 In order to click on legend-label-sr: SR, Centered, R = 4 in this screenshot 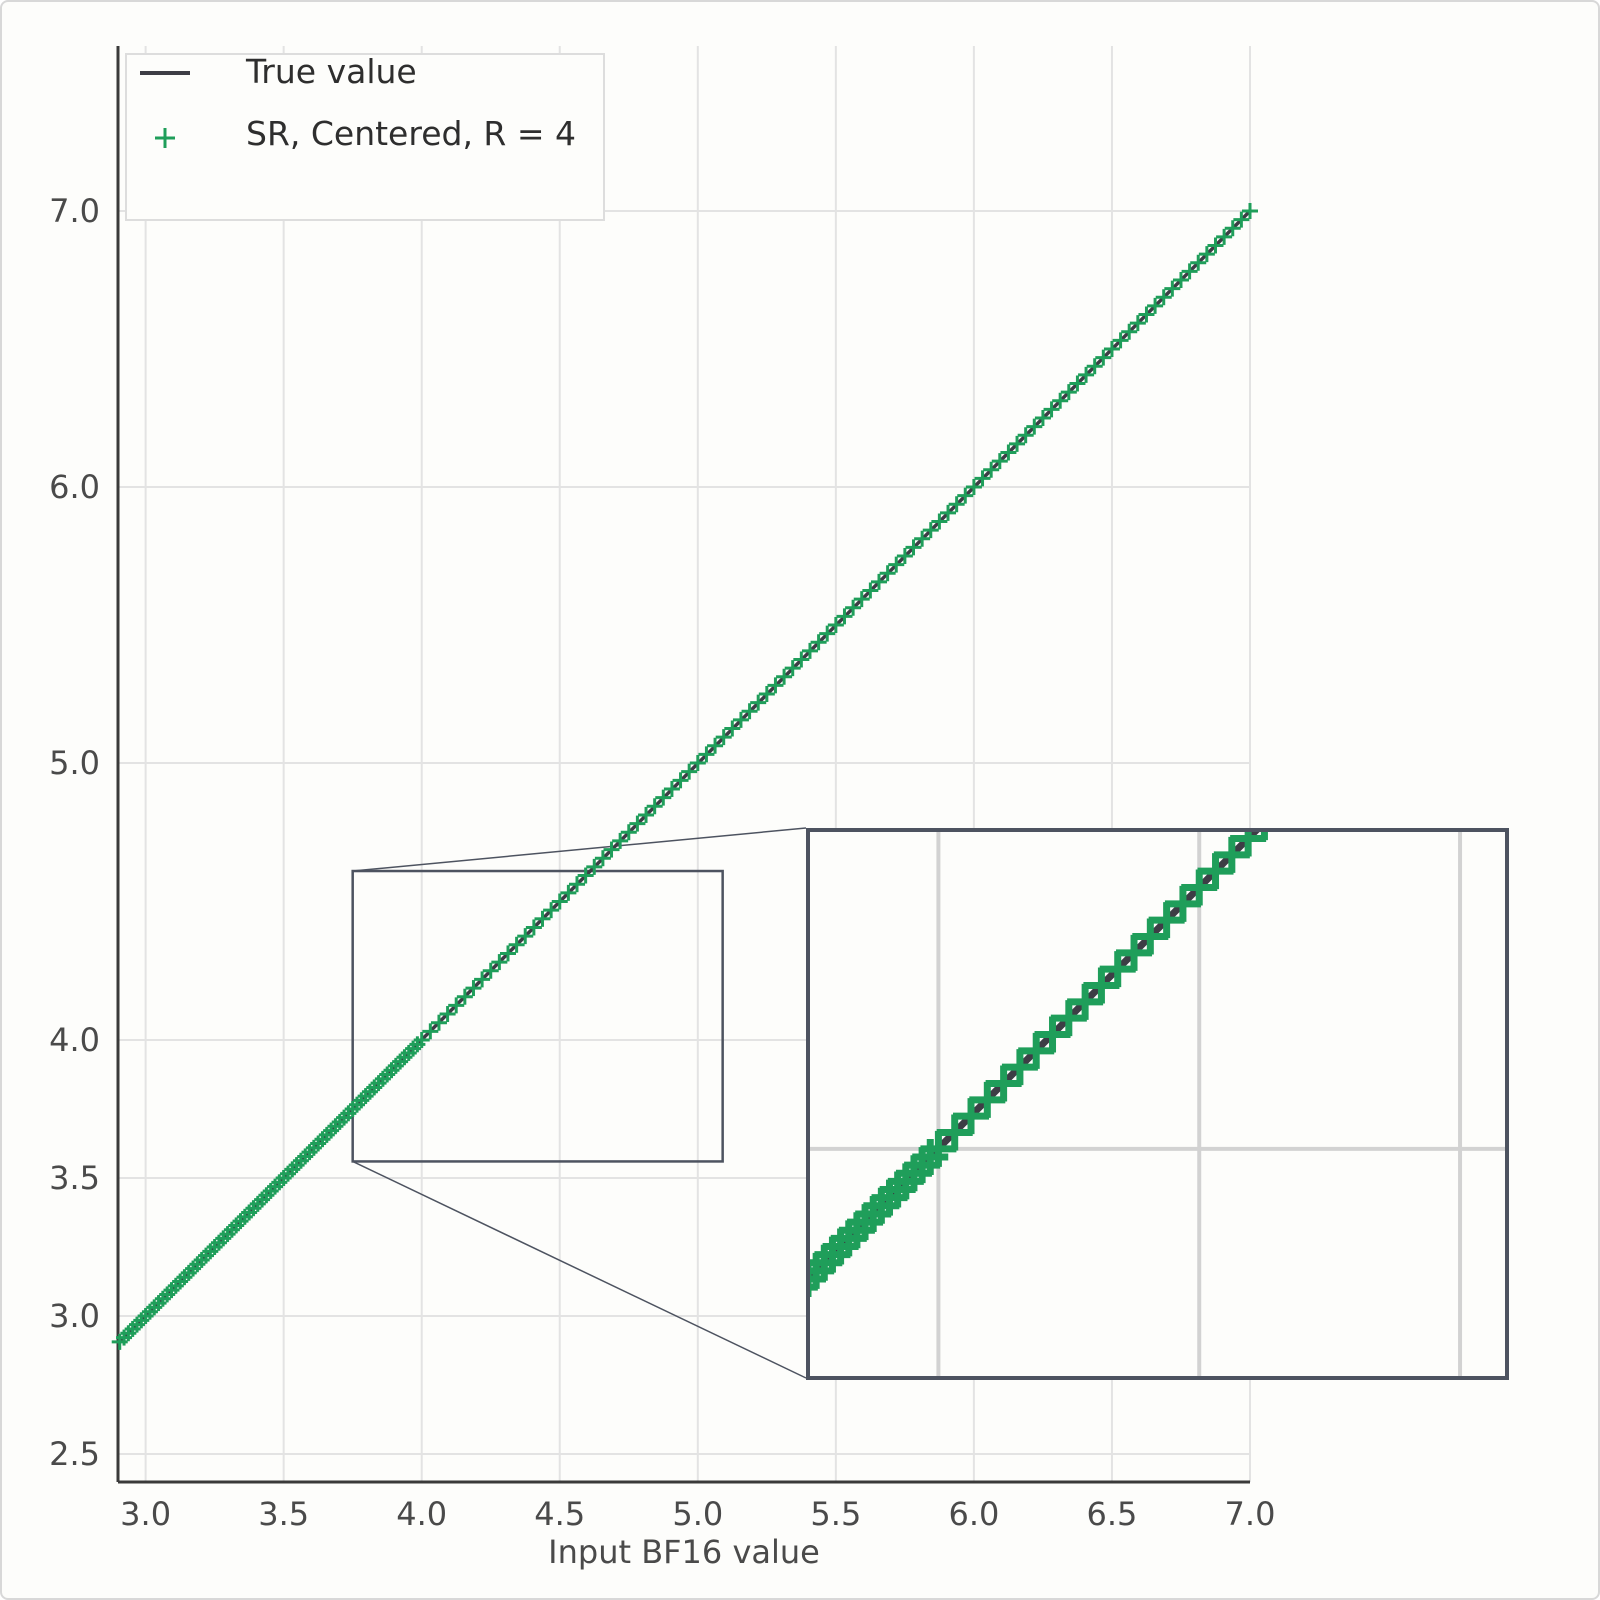, I will do `click(411, 133)`.